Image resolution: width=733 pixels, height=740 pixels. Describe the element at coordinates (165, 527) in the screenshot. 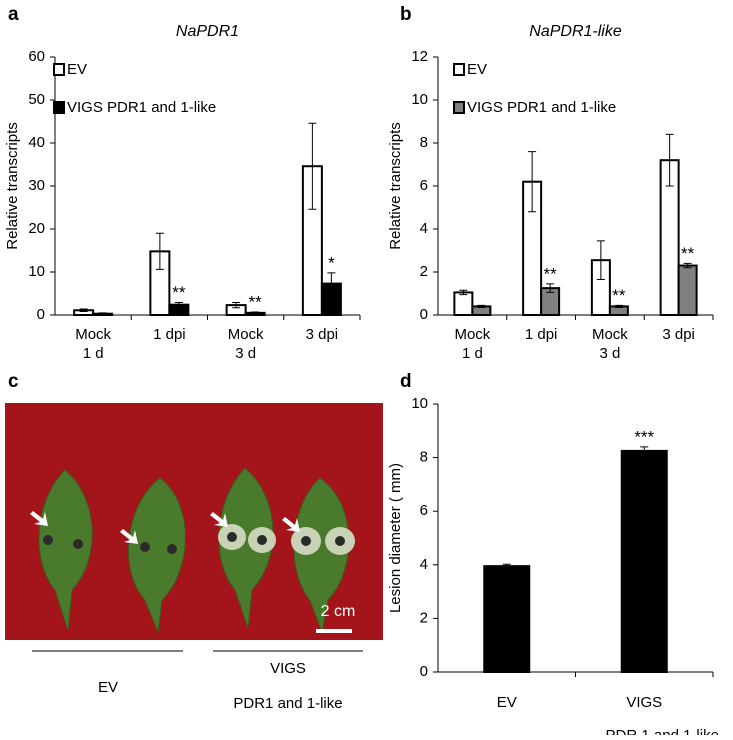

I see `arrows` at that location.